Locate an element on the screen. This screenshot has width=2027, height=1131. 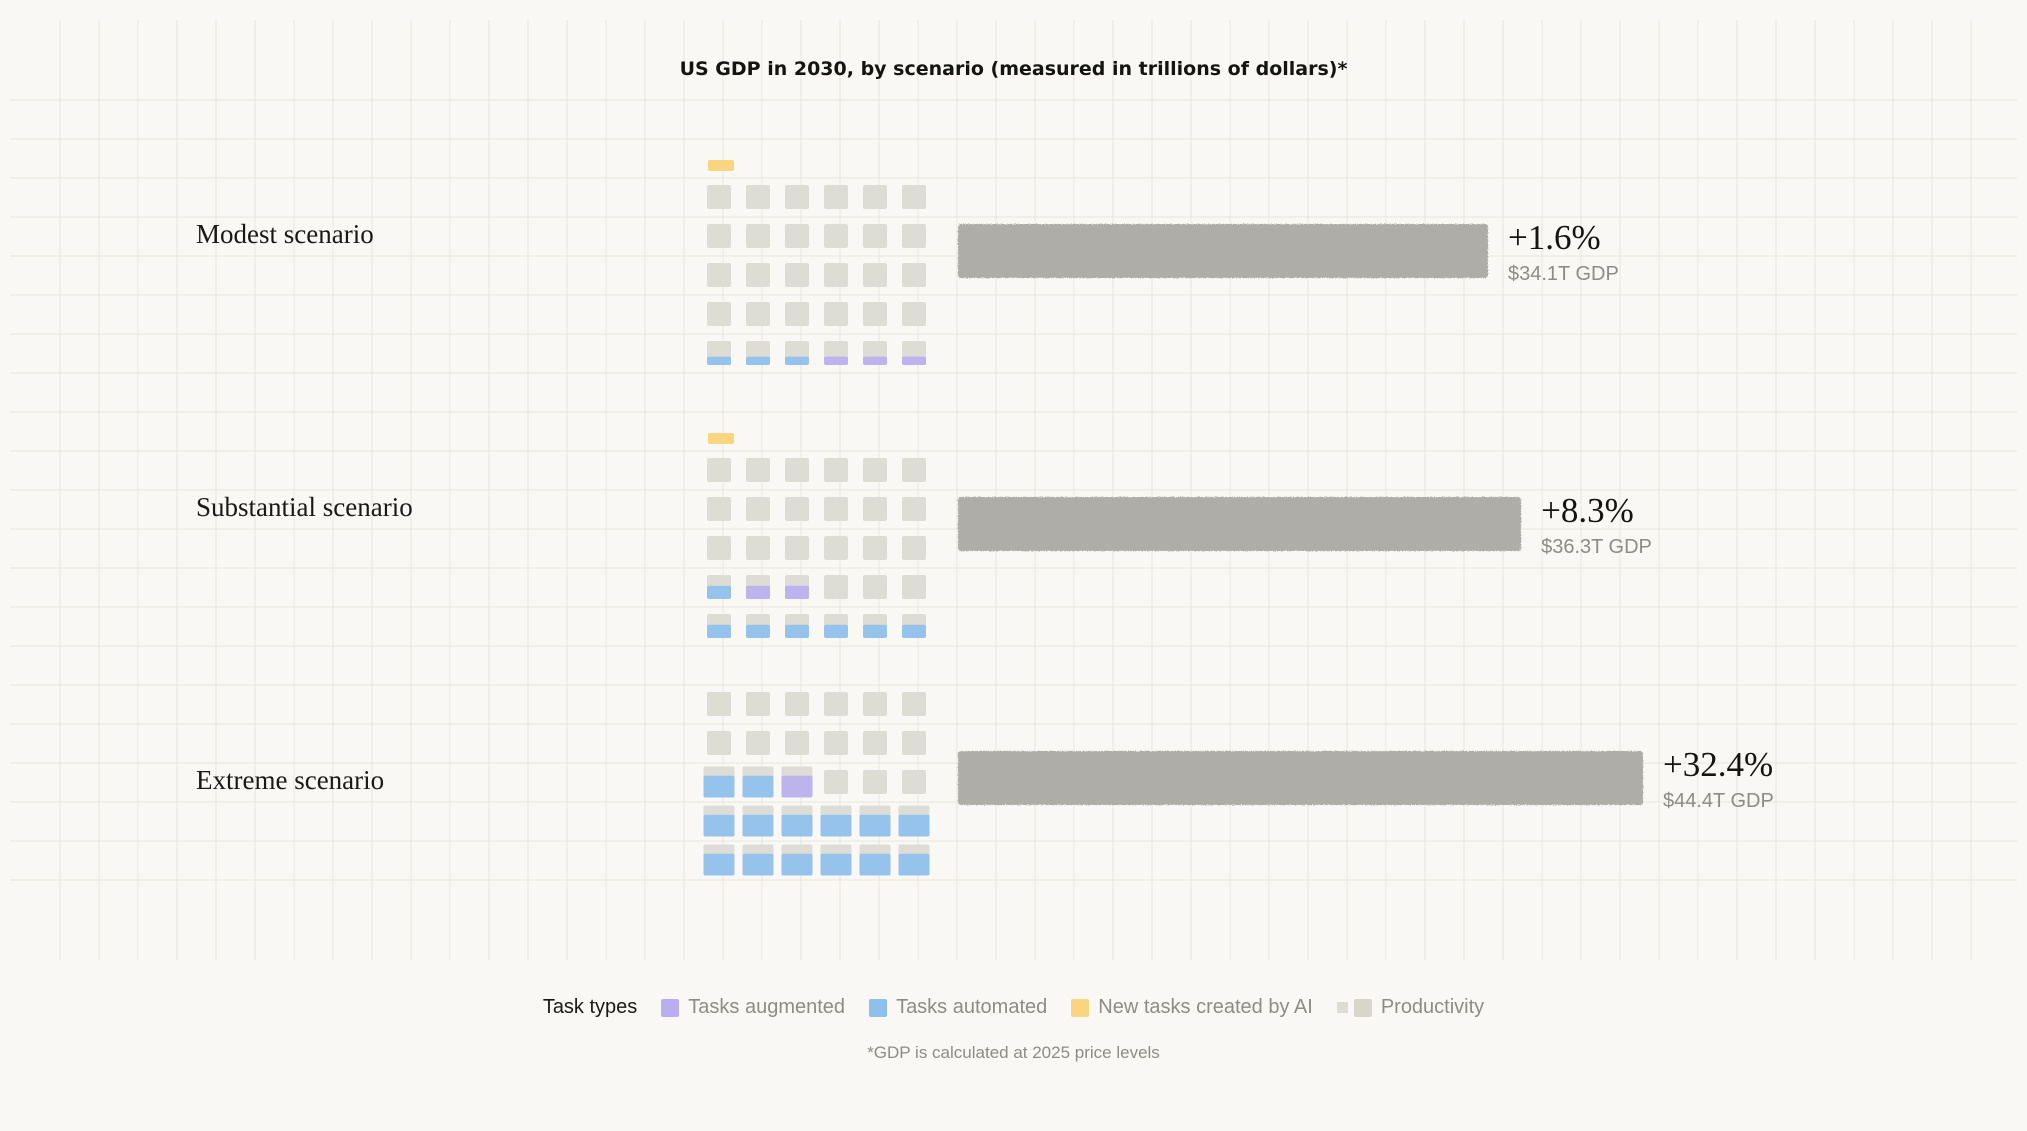
scenario-label-modest: Modest scenario is located at coordinates (285, 234).